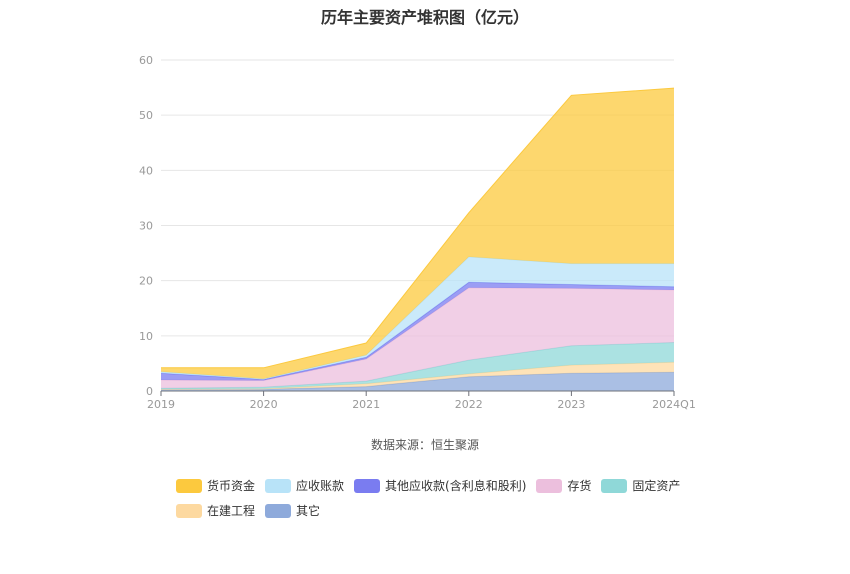  What do you see at coordinates (146, 115) in the screenshot?
I see `y-tick-label: 50` at bounding box center [146, 115].